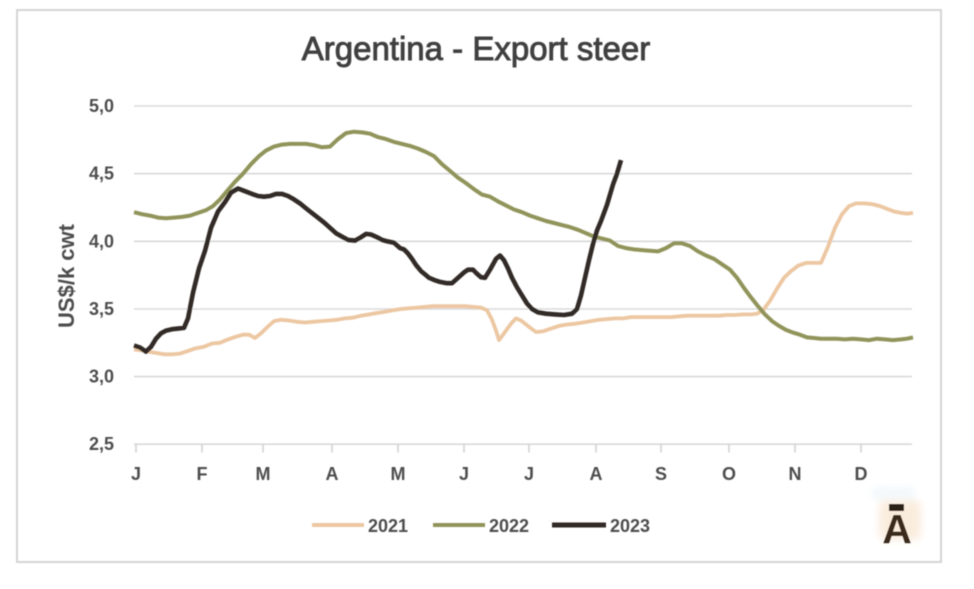 The height and width of the screenshot is (589, 974). I want to click on svg-text: S, so click(661, 474).